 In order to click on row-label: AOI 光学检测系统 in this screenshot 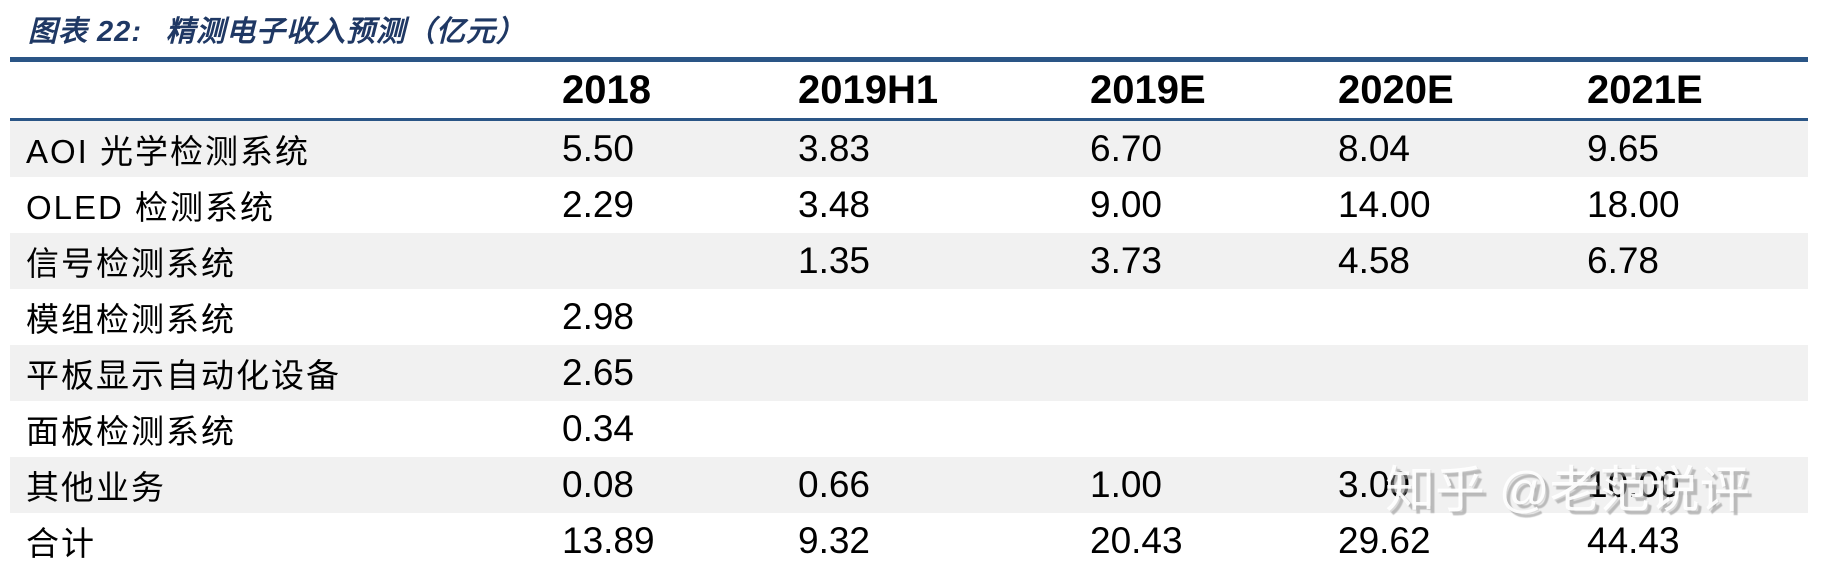, I will do `click(168, 151)`.